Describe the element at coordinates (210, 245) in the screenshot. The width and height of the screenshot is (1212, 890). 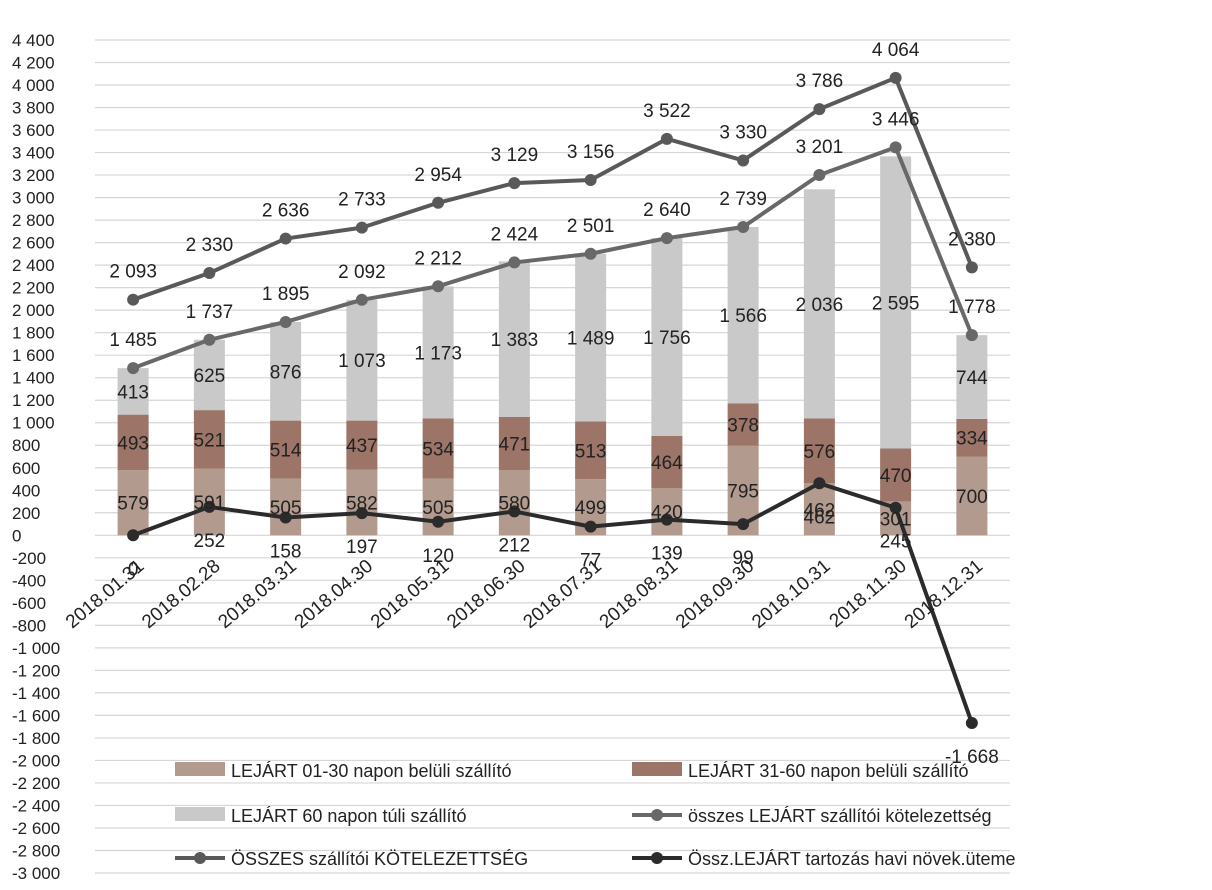
I see `line-data-label: 2 330` at that location.